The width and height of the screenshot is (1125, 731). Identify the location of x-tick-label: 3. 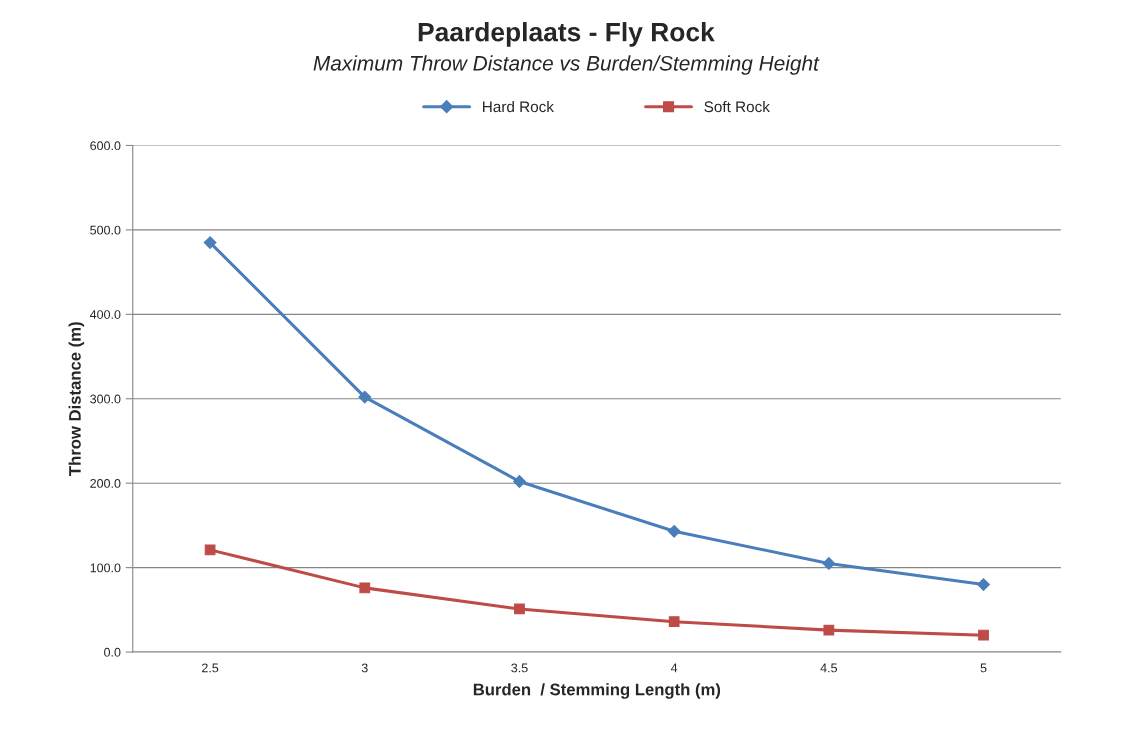
(364, 668).